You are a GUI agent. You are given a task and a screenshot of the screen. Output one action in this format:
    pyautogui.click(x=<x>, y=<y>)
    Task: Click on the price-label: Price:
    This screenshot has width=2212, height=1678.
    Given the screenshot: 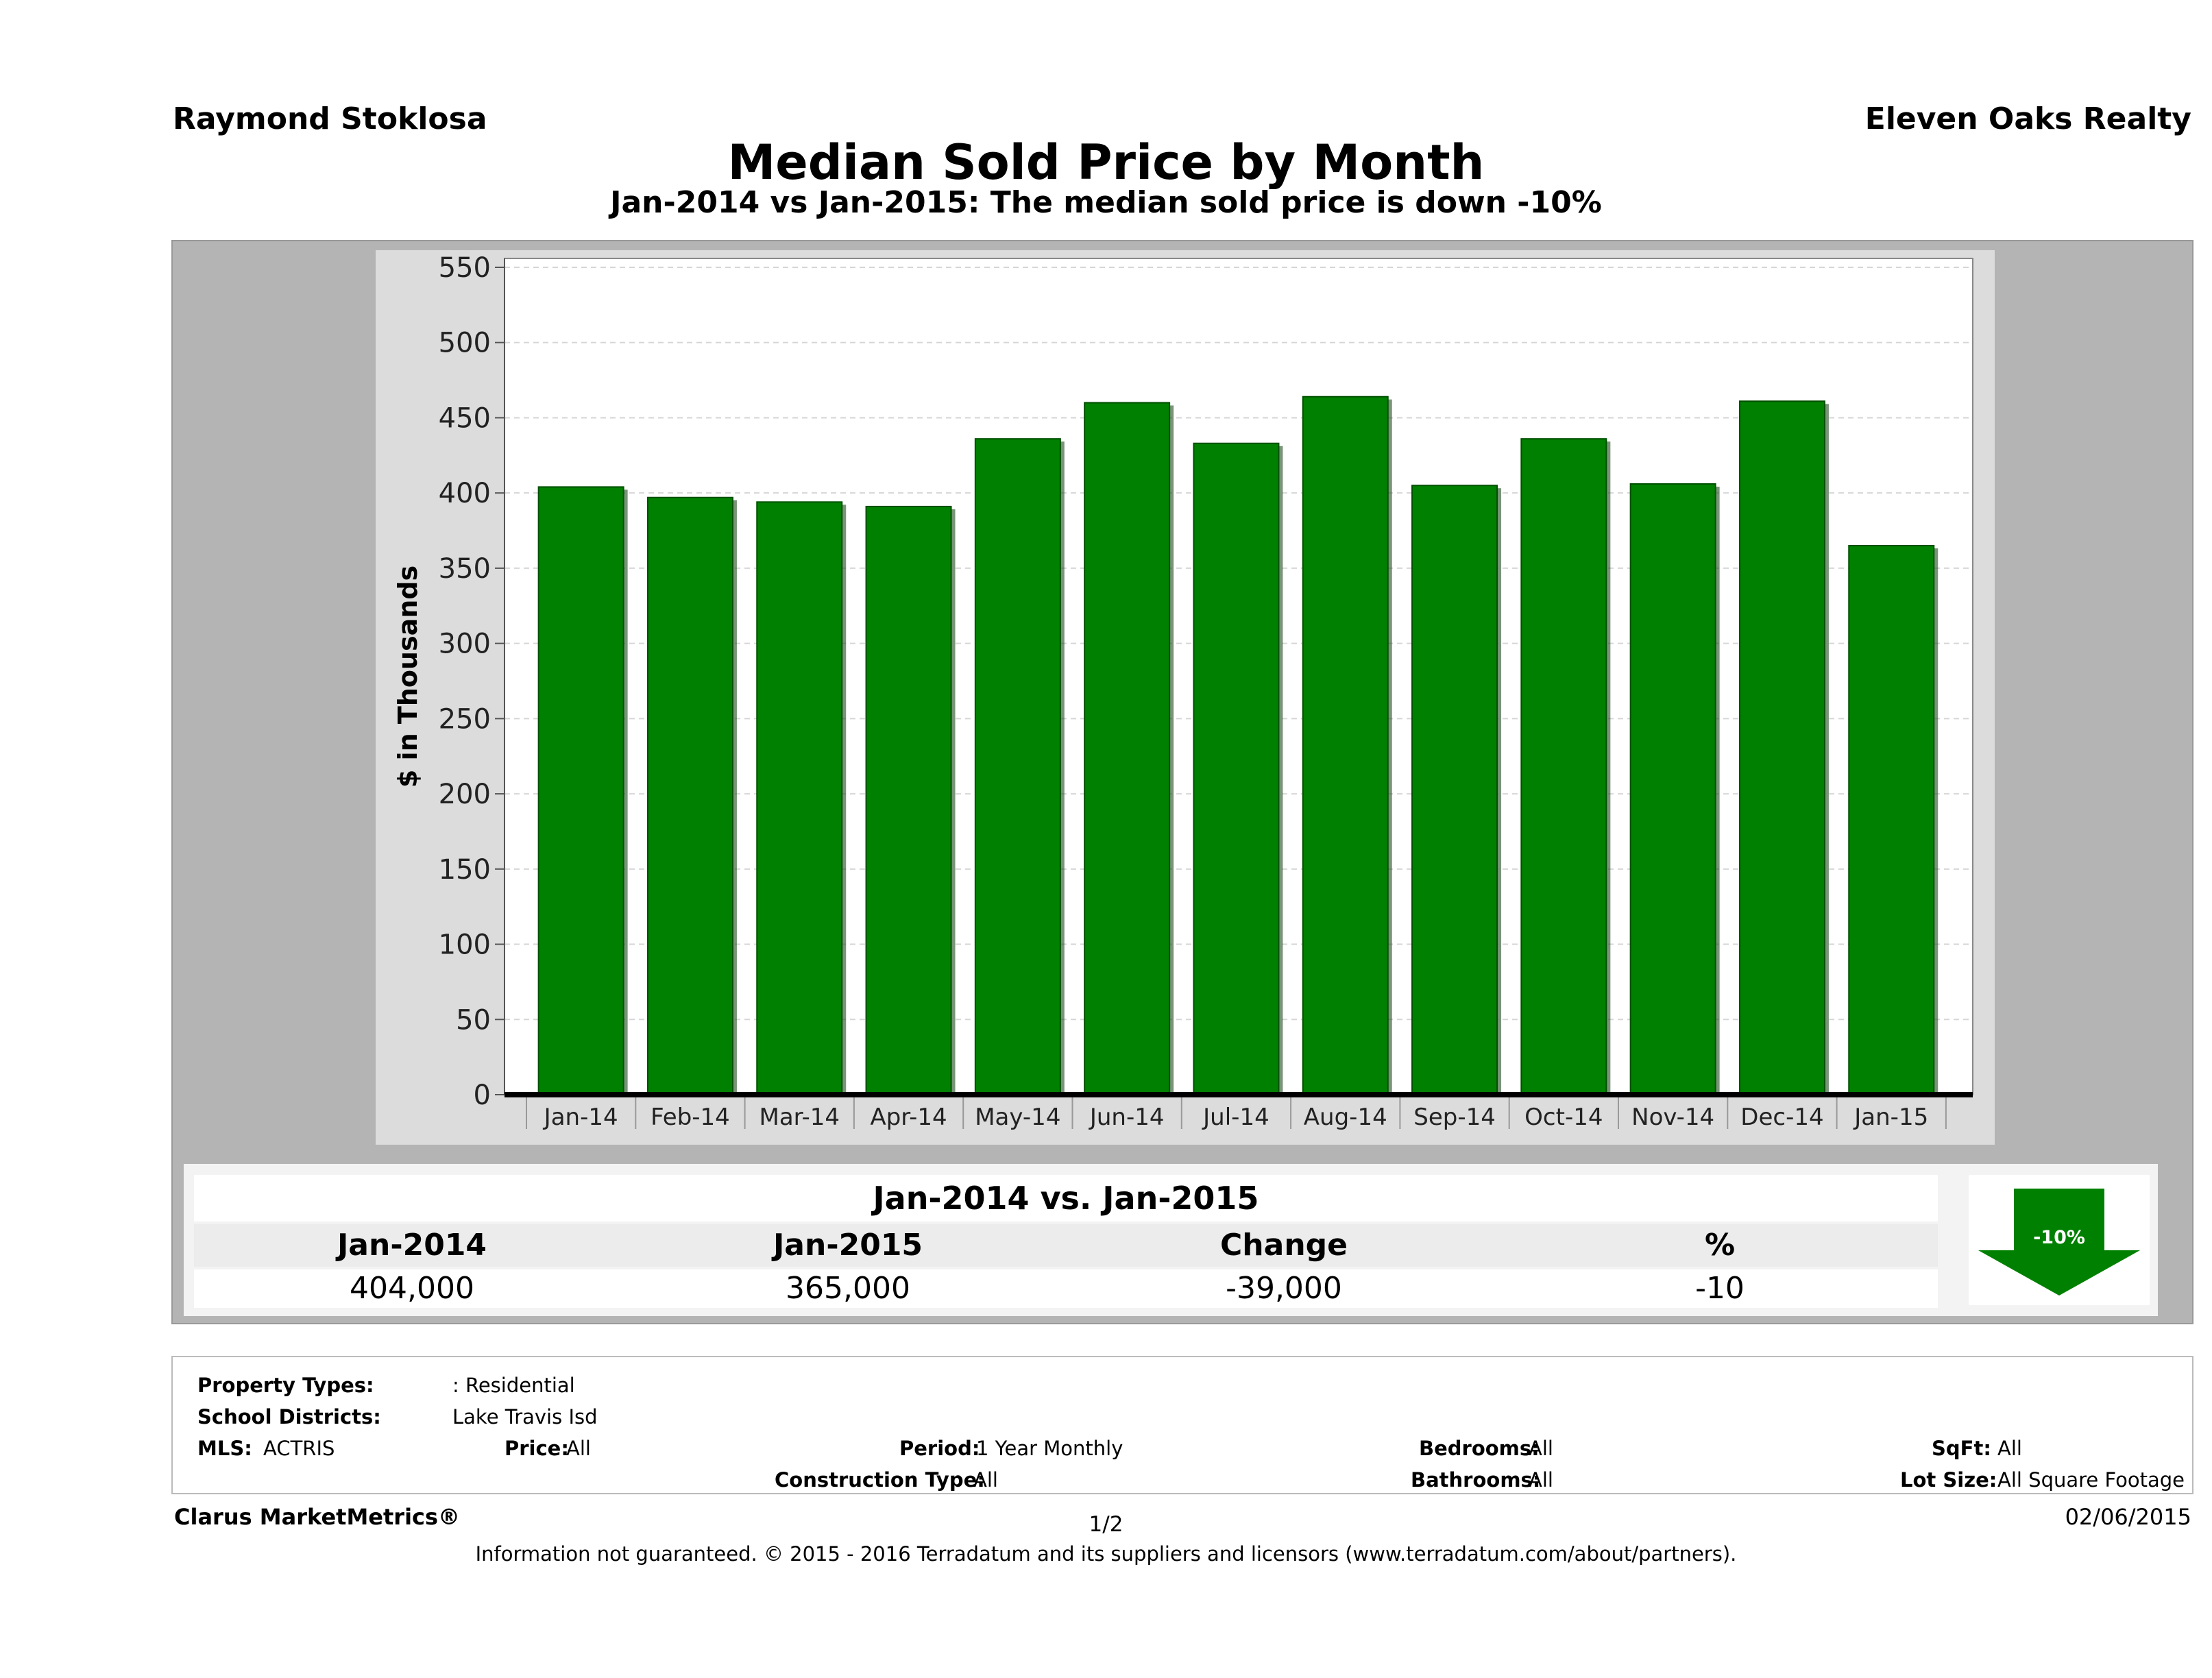 What is the action you would take?
    pyautogui.click(x=537, y=1448)
    